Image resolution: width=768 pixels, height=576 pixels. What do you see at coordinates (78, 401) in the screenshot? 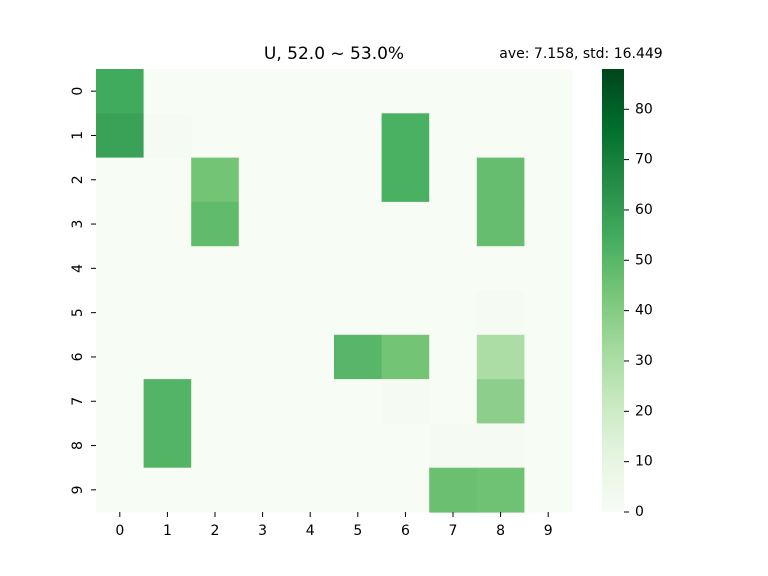
I see `y-tick-label-7: 7` at bounding box center [78, 401].